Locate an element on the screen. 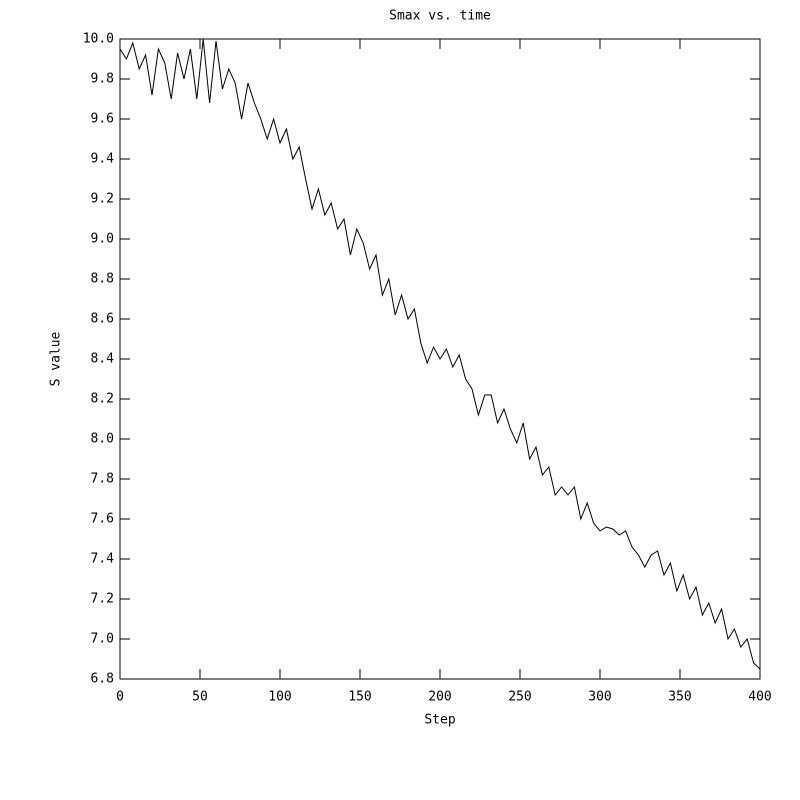 The height and width of the screenshot is (800, 800). y-tick-label: 6.8 is located at coordinates (102, 679).